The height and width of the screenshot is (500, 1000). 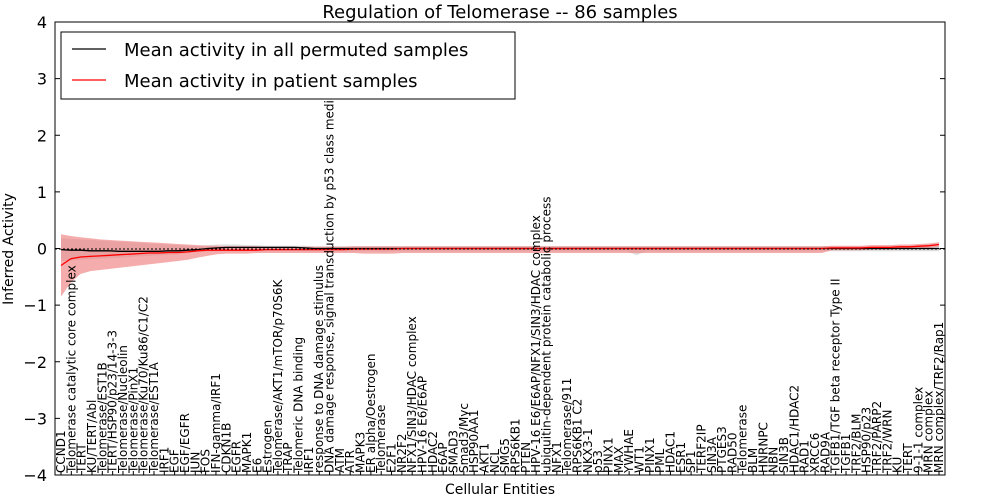 What do you see at coordinates (526, 457) in the screenshot?
I see `x-tick-label: PTEN` at bounding box center [526, 457].